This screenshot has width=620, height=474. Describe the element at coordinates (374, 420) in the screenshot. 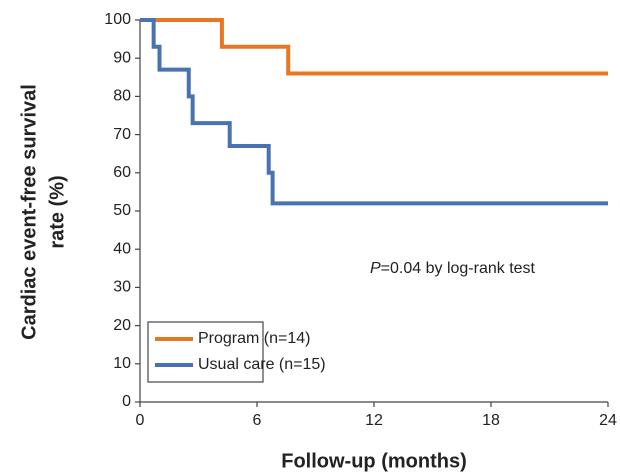

I see `x-tick-label: 12` at that location.